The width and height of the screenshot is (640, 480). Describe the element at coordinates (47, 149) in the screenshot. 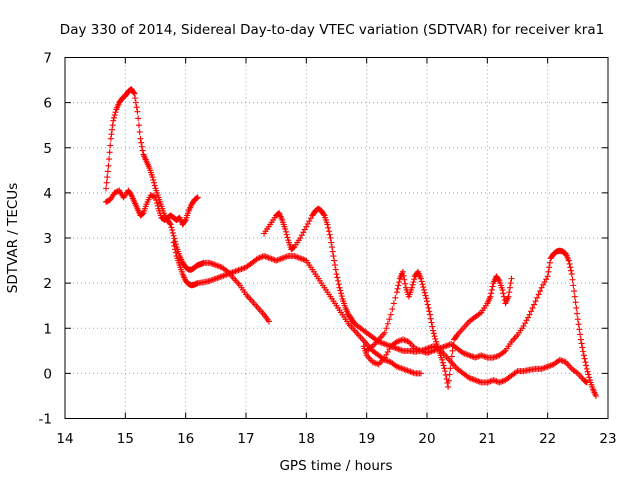

I see `y-tick-label: 5` at that location.